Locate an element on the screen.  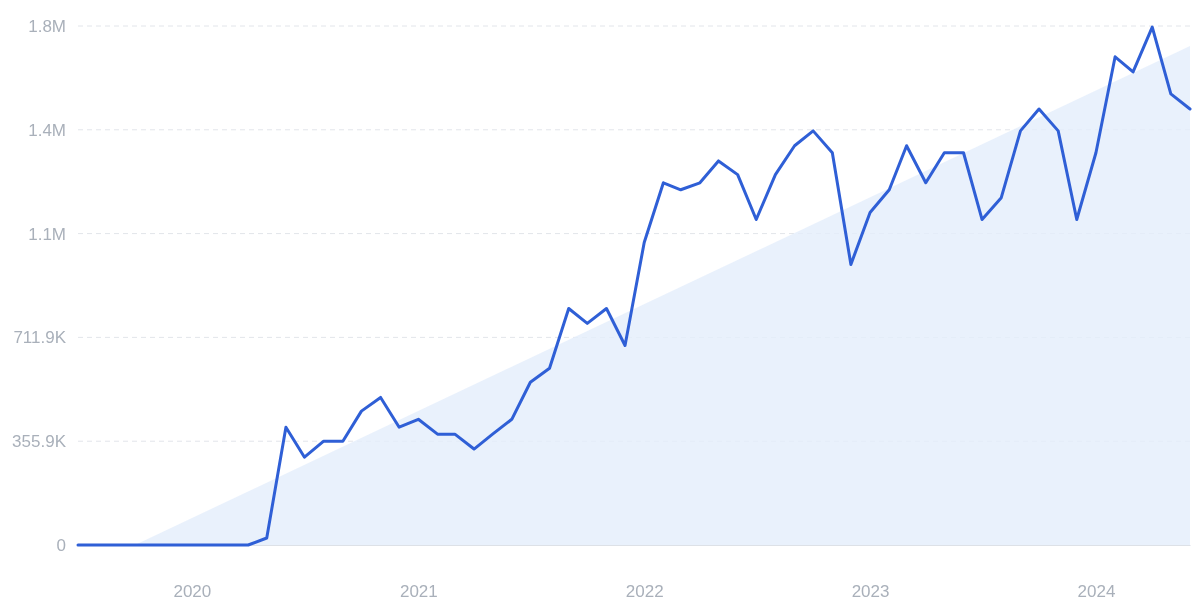
y-tick-label: 1.8M is located at coordinates (47, 26).